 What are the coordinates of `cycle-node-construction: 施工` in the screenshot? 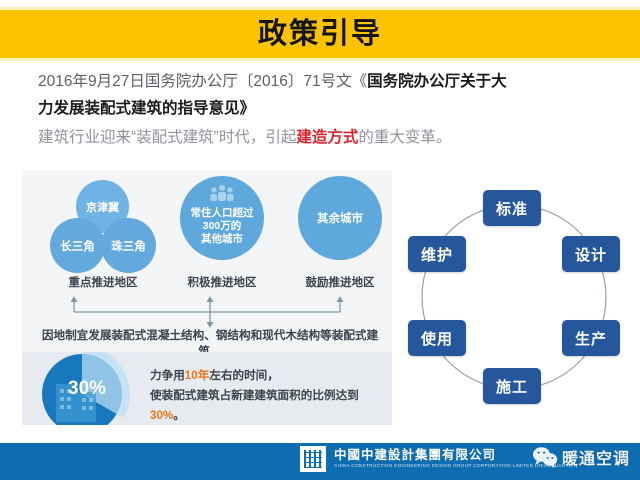 It's located at (512, 386).